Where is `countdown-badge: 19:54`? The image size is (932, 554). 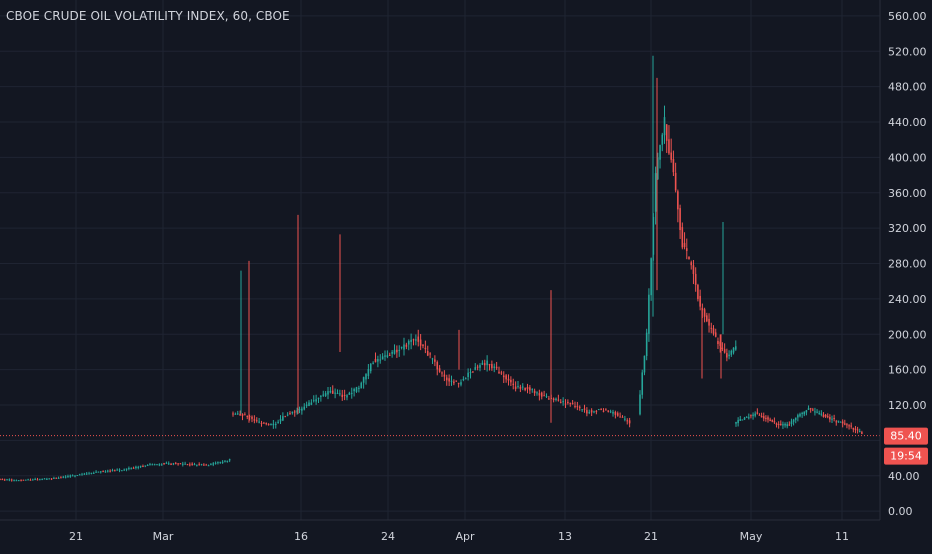 countdown-badge: 19:54 is located at coordinates (906, 456).